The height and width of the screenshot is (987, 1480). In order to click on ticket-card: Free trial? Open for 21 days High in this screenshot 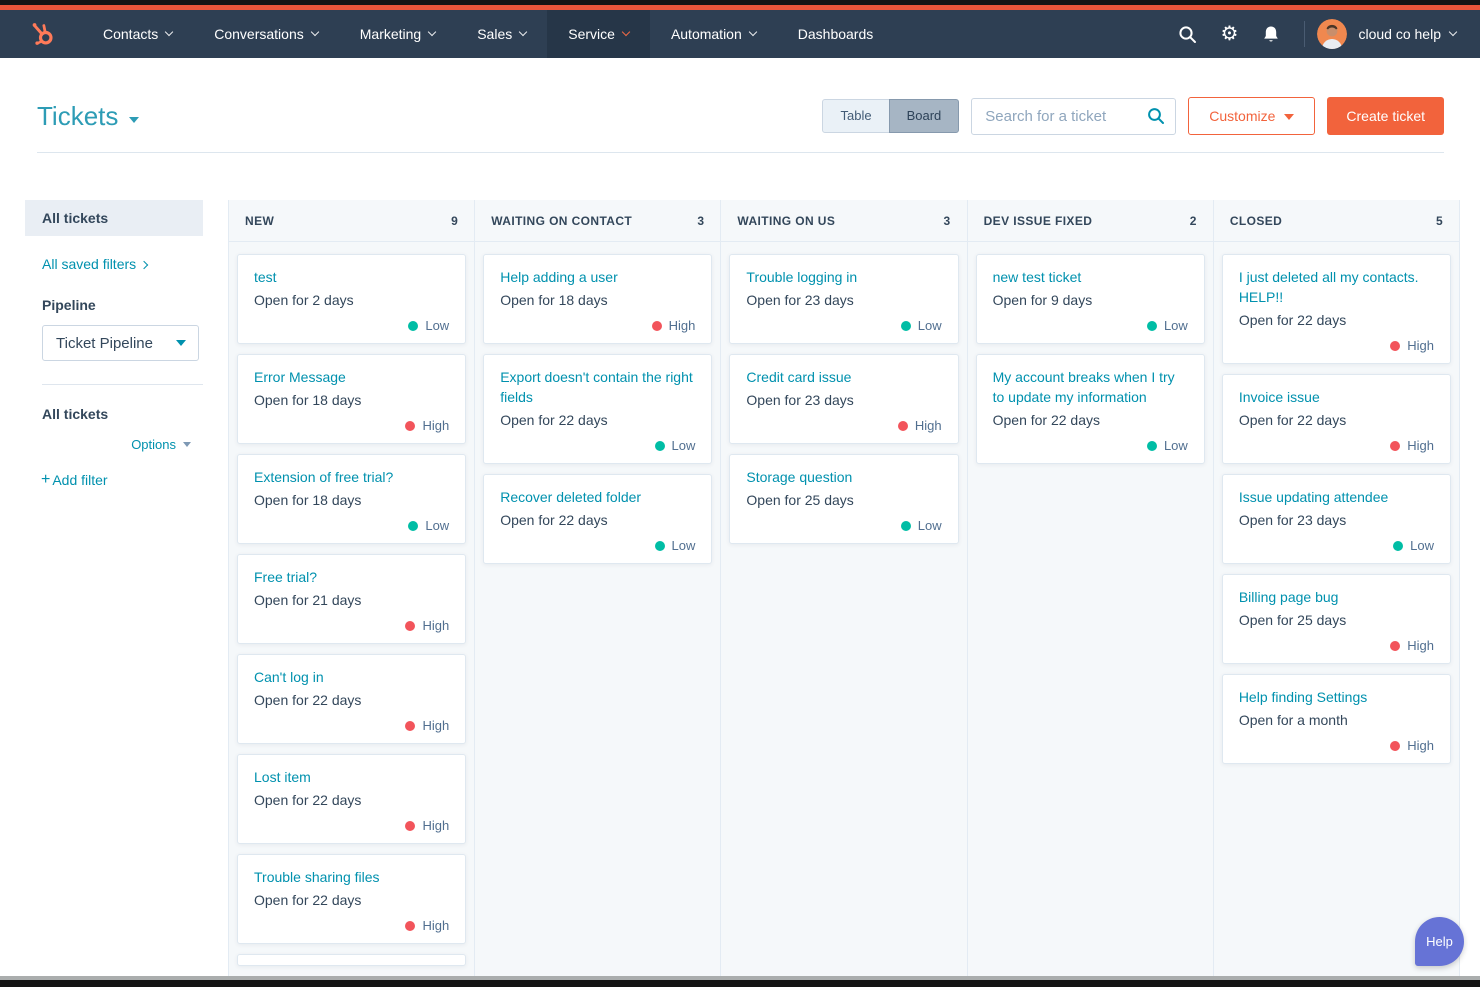, I will do `click(352, 599)`.